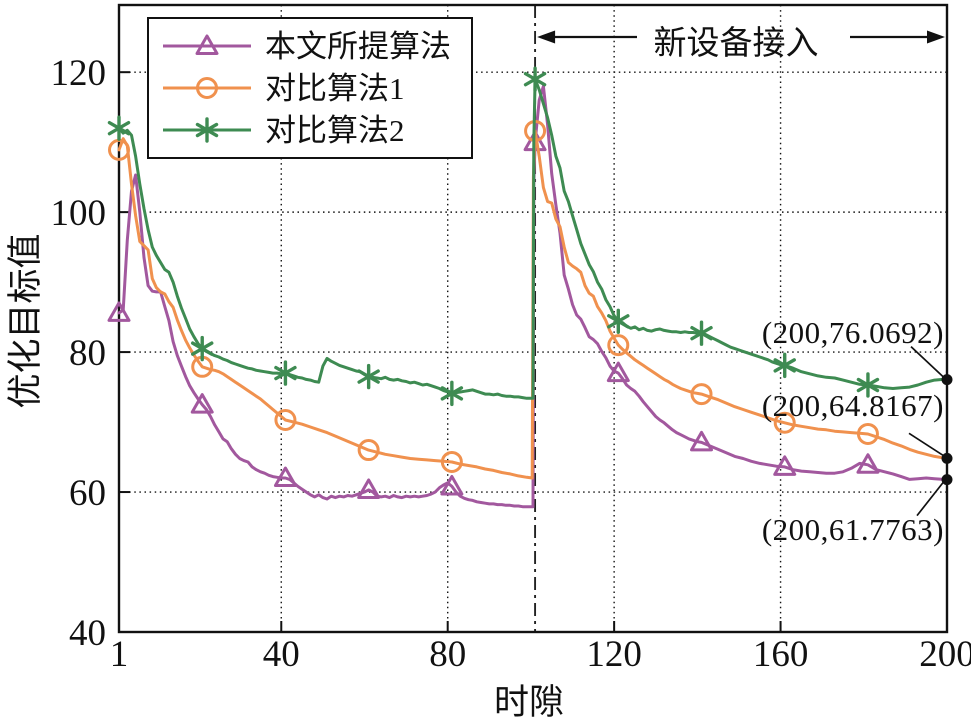 Image resolution: width=971 pixels, height=725 pixels. Describe the element at coordinates (528, 702) in the screenshot. I see `x-axis-title: 时隙` at that location.